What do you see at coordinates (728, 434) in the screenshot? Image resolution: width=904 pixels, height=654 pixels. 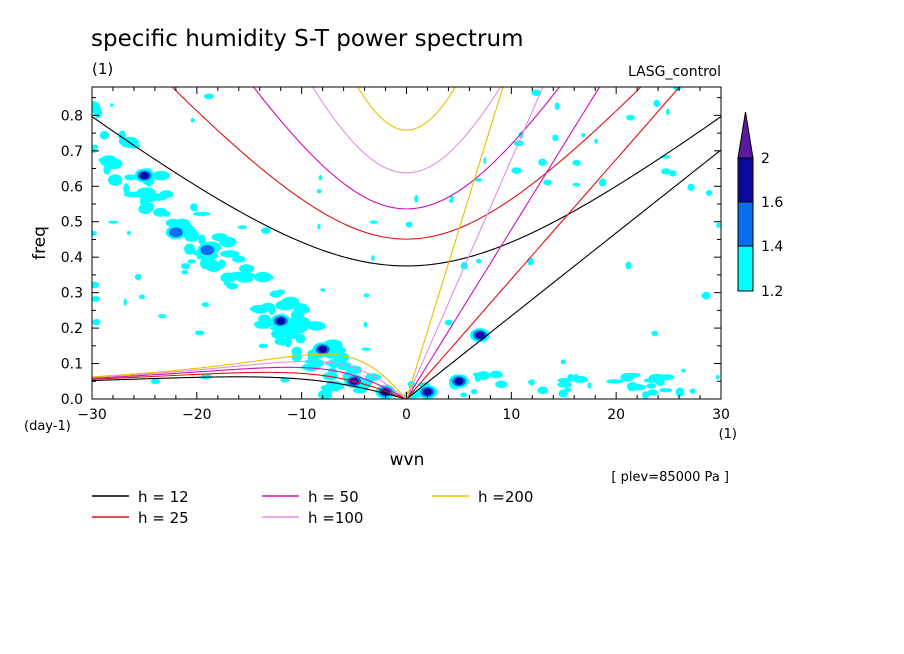 I see `x-units-label: (1)` at bounding box center [728, 434].